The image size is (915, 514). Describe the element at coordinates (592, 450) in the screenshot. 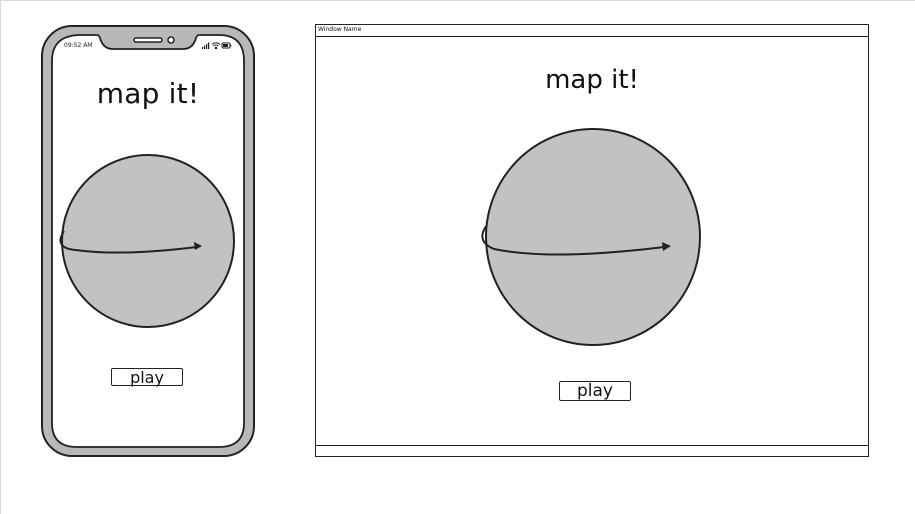

I see `window-footer` at that location.